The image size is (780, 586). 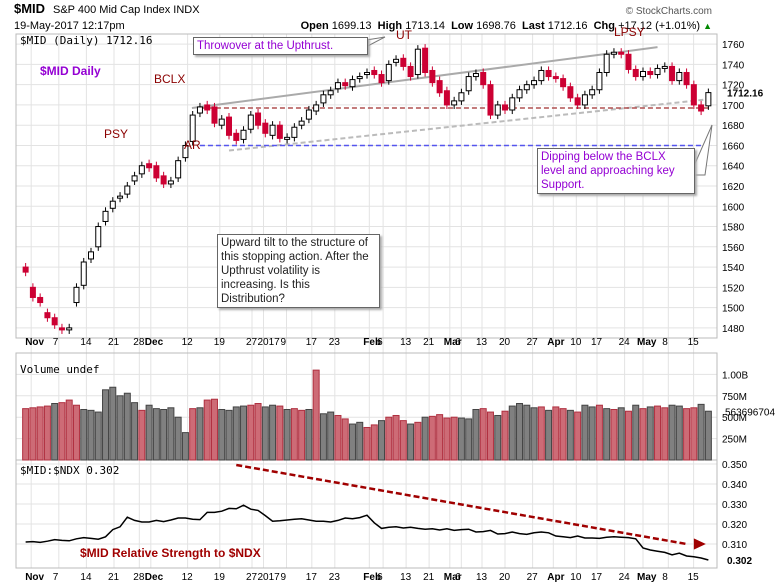 I want to click on open-value: 1699.13, so click(x=351, y=26).